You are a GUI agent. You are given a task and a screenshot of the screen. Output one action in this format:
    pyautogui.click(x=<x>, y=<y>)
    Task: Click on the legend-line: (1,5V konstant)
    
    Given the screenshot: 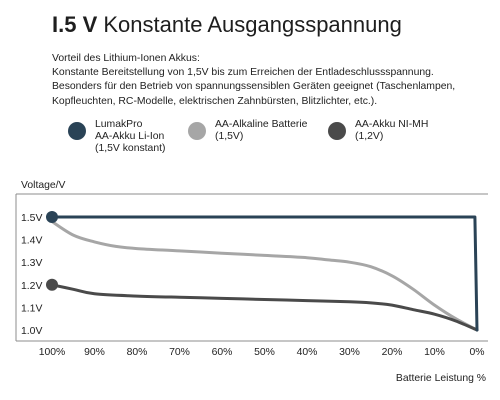 What is the action you would take?
    pyautogui.click(x=130, y=148)
    